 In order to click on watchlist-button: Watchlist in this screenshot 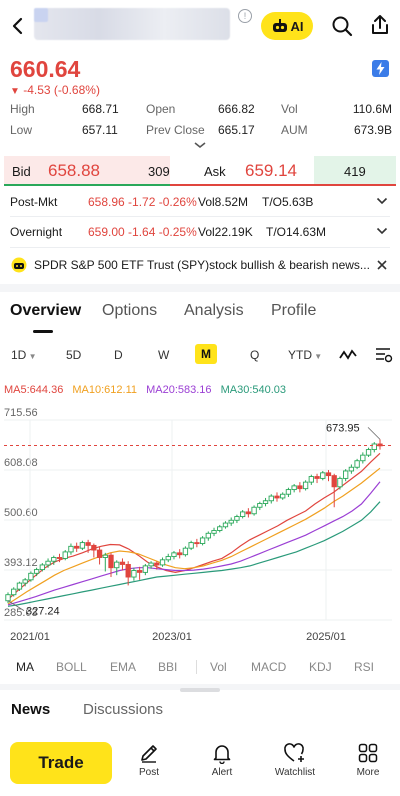, I will do `click(295, 760)`.